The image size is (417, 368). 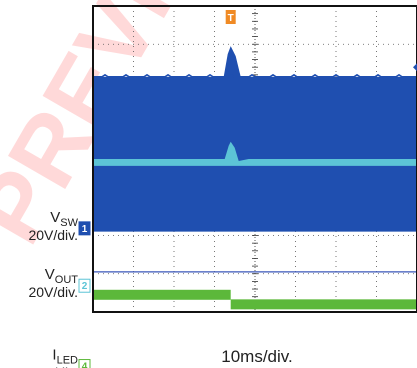 I want to click on channel-marker-box-vsw, so click(x=84, y=228).